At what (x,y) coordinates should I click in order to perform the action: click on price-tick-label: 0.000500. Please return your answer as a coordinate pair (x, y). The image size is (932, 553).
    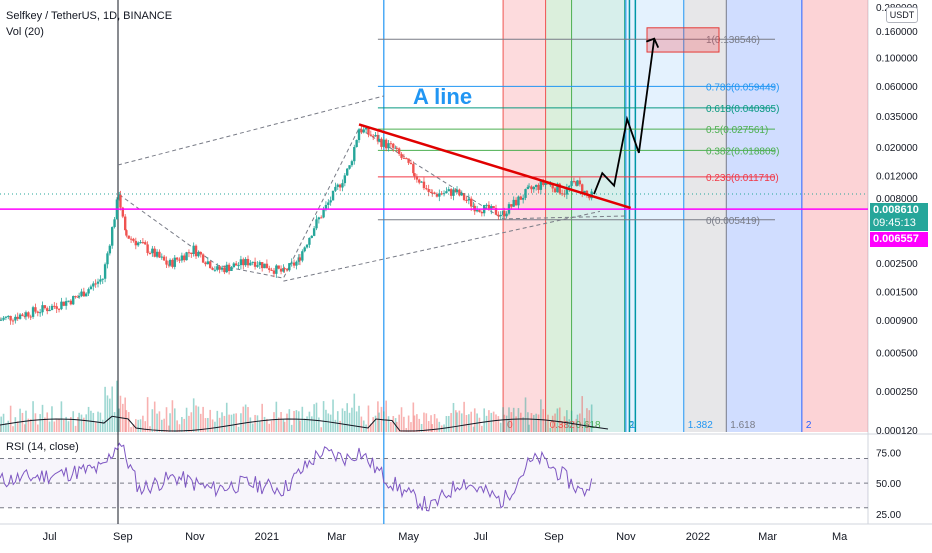
    Looking at the image, I should click on (897, 354).